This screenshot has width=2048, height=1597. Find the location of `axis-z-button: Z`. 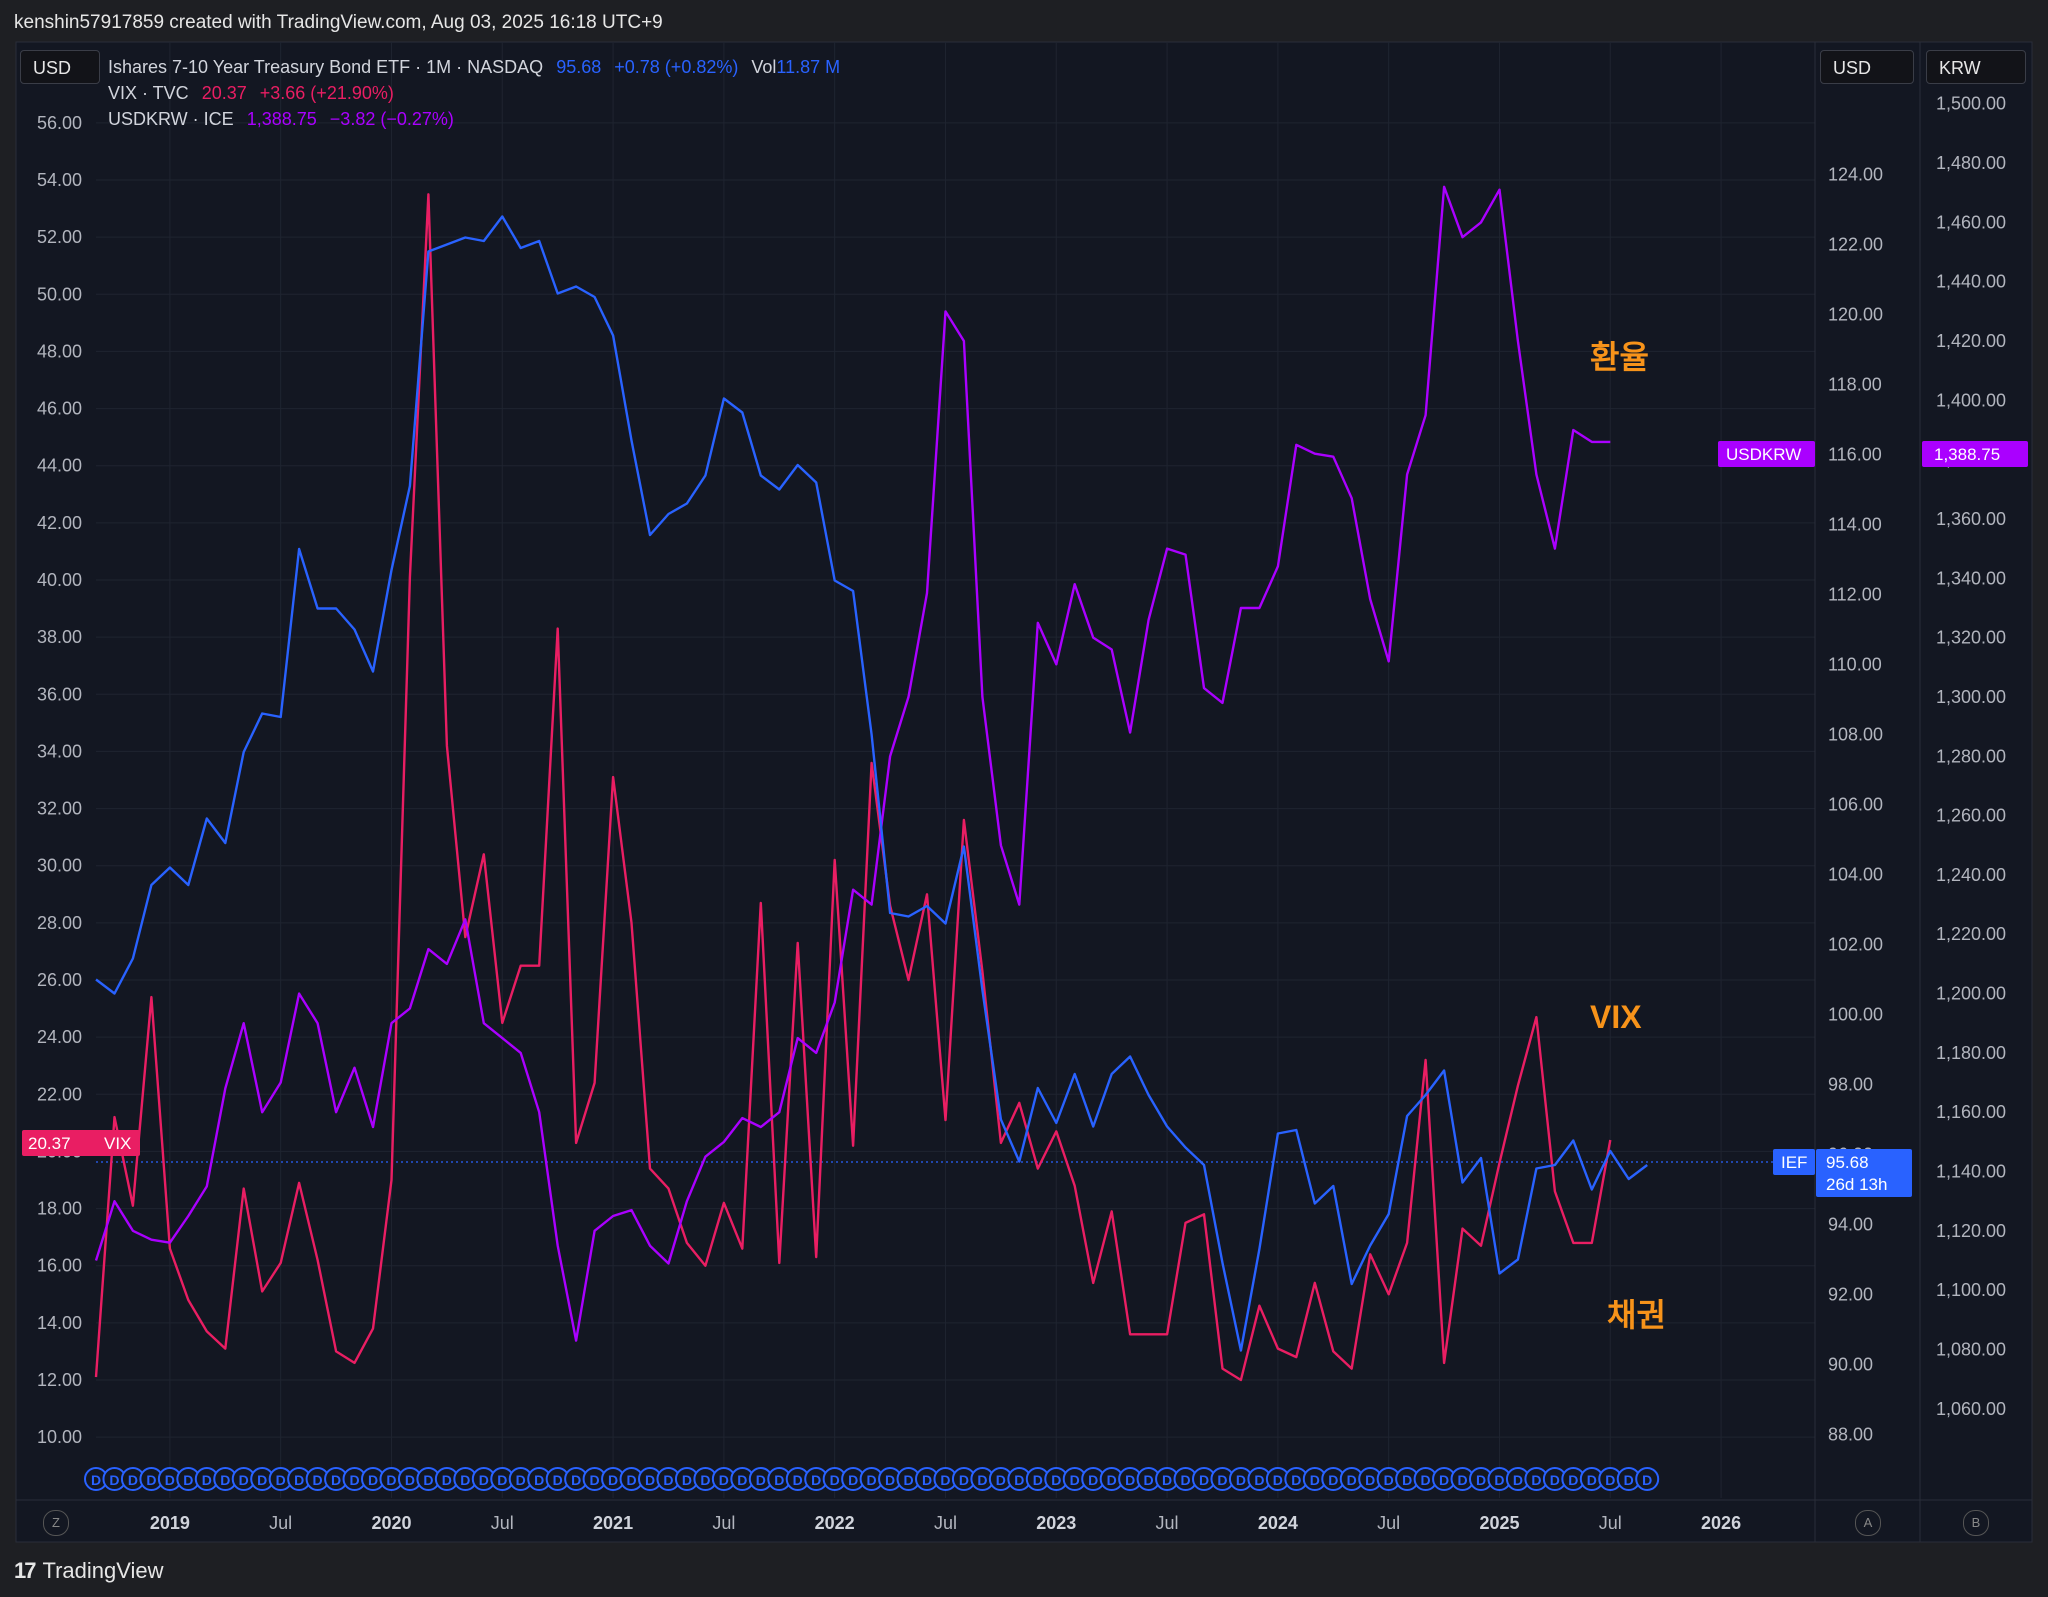

axis-z-button: Z is located at coordinates (56, 1523).